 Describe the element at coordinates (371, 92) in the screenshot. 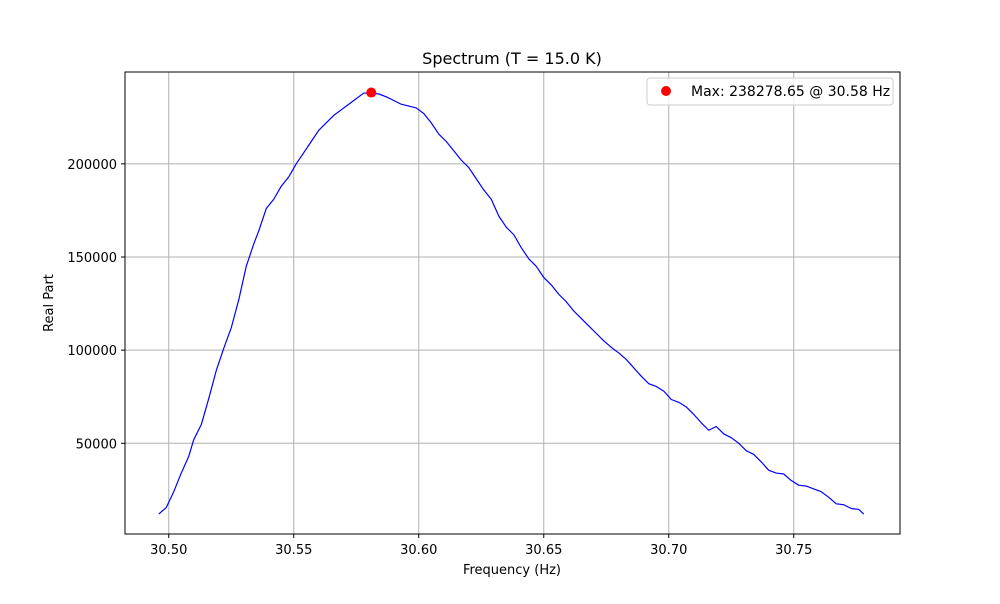

I see `max-point-marker` at that location.